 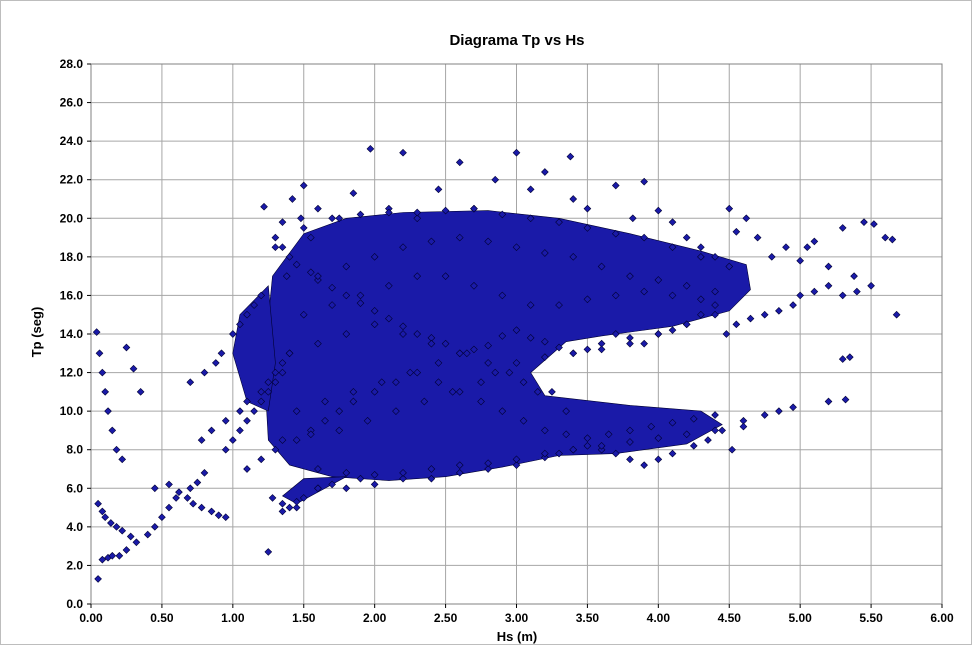 I want to click on y-tick-label: 24.0, so click(x=72, y=141).